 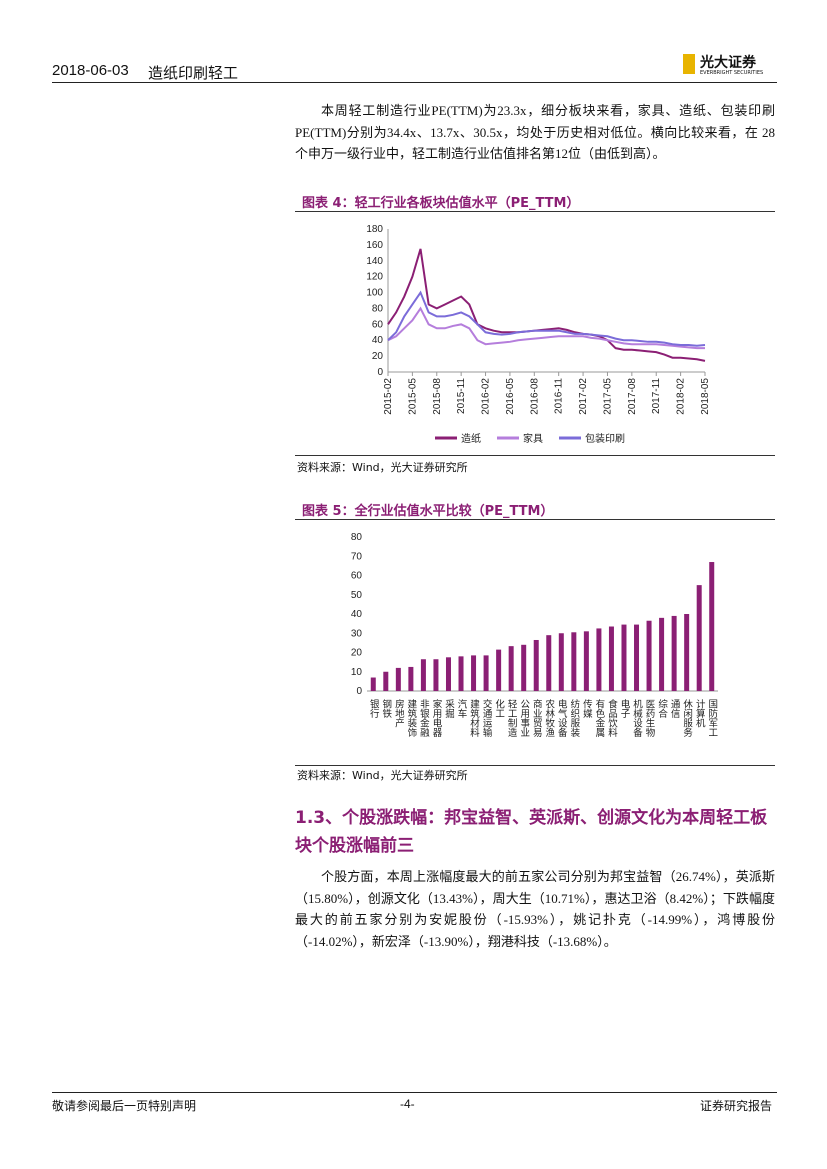 I want to click on y-tick-label: 50, so click(x=357, y=595).